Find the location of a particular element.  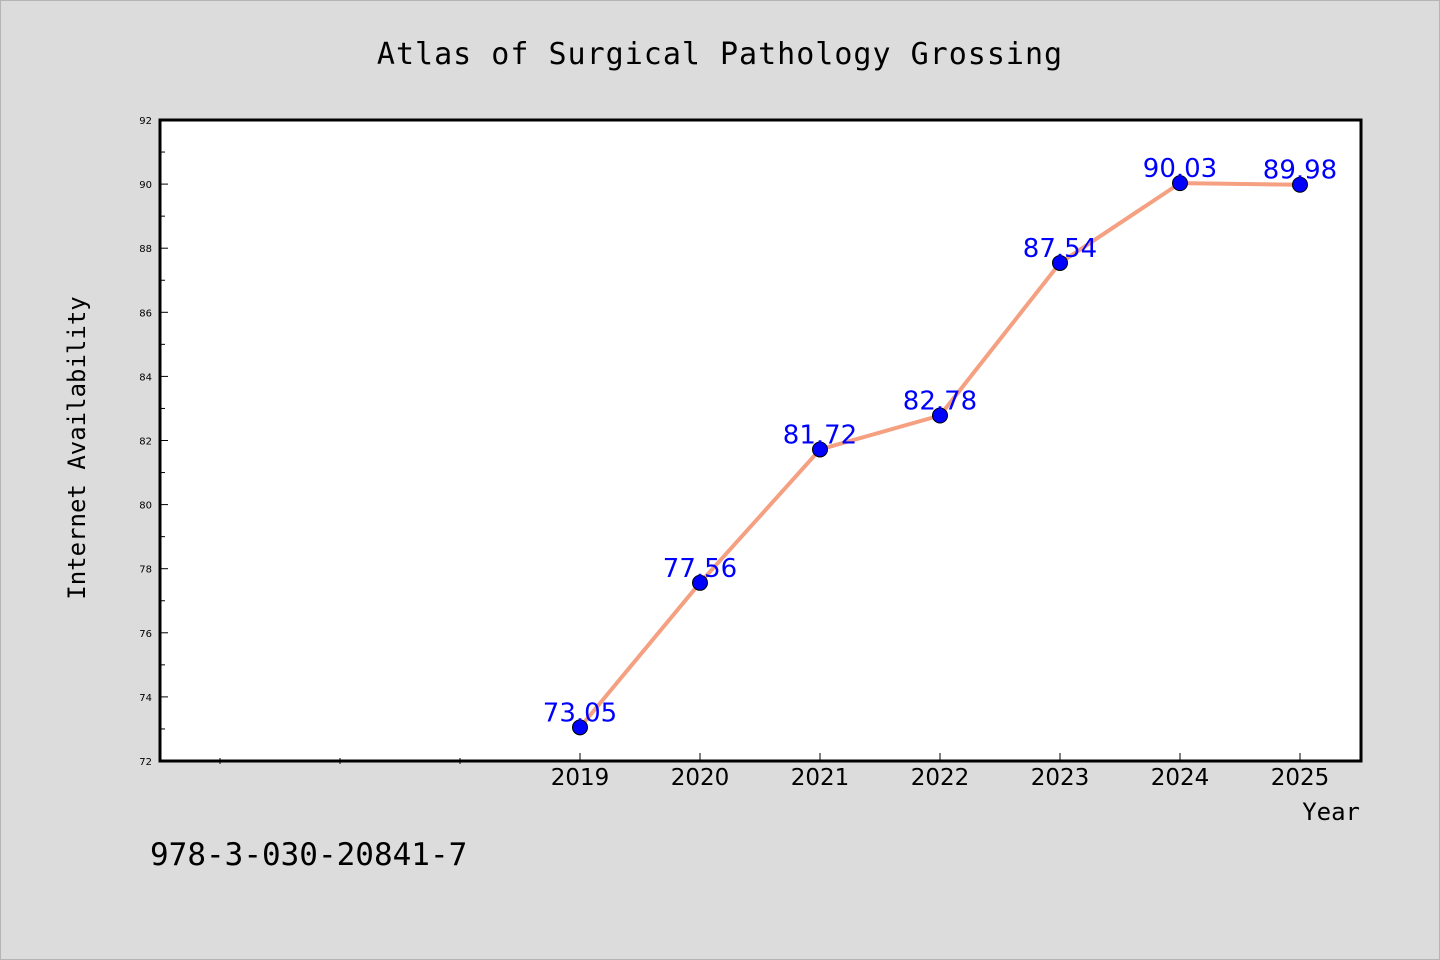

x-axis: 2019 2020 2021 2022 2023 2024 2025 is located at coordinates (774, 772).